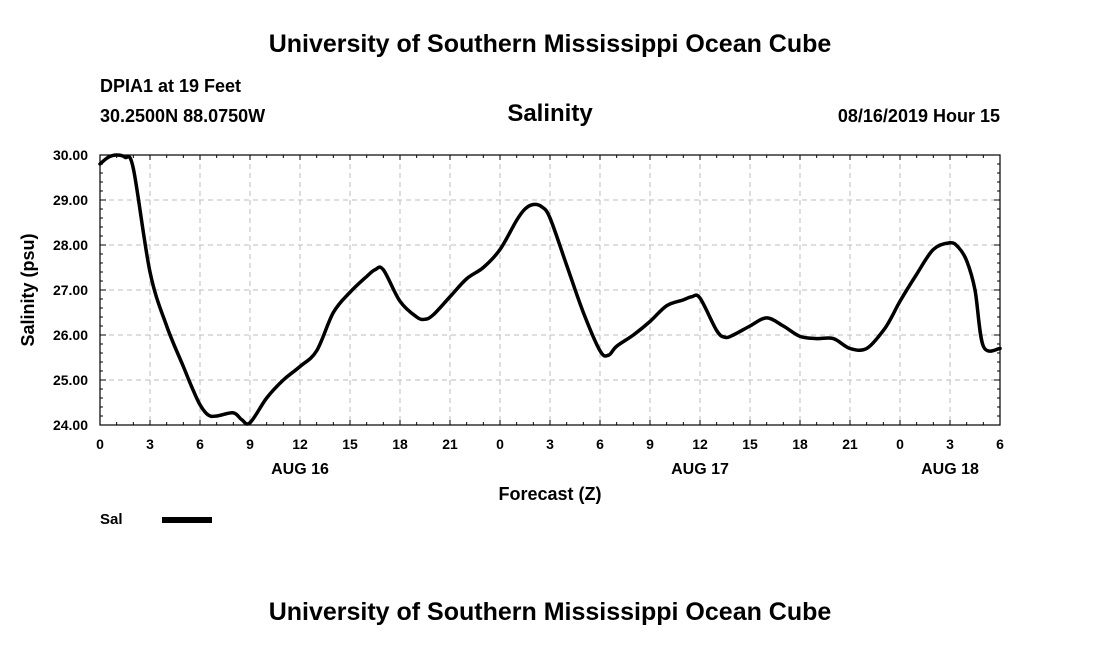 Image resolution: width=1100 pixels, height=650 pixels. Describe the element at coordinates (70, 335) in the screenshot. I see `y-tick-label: 26.00` at that location.